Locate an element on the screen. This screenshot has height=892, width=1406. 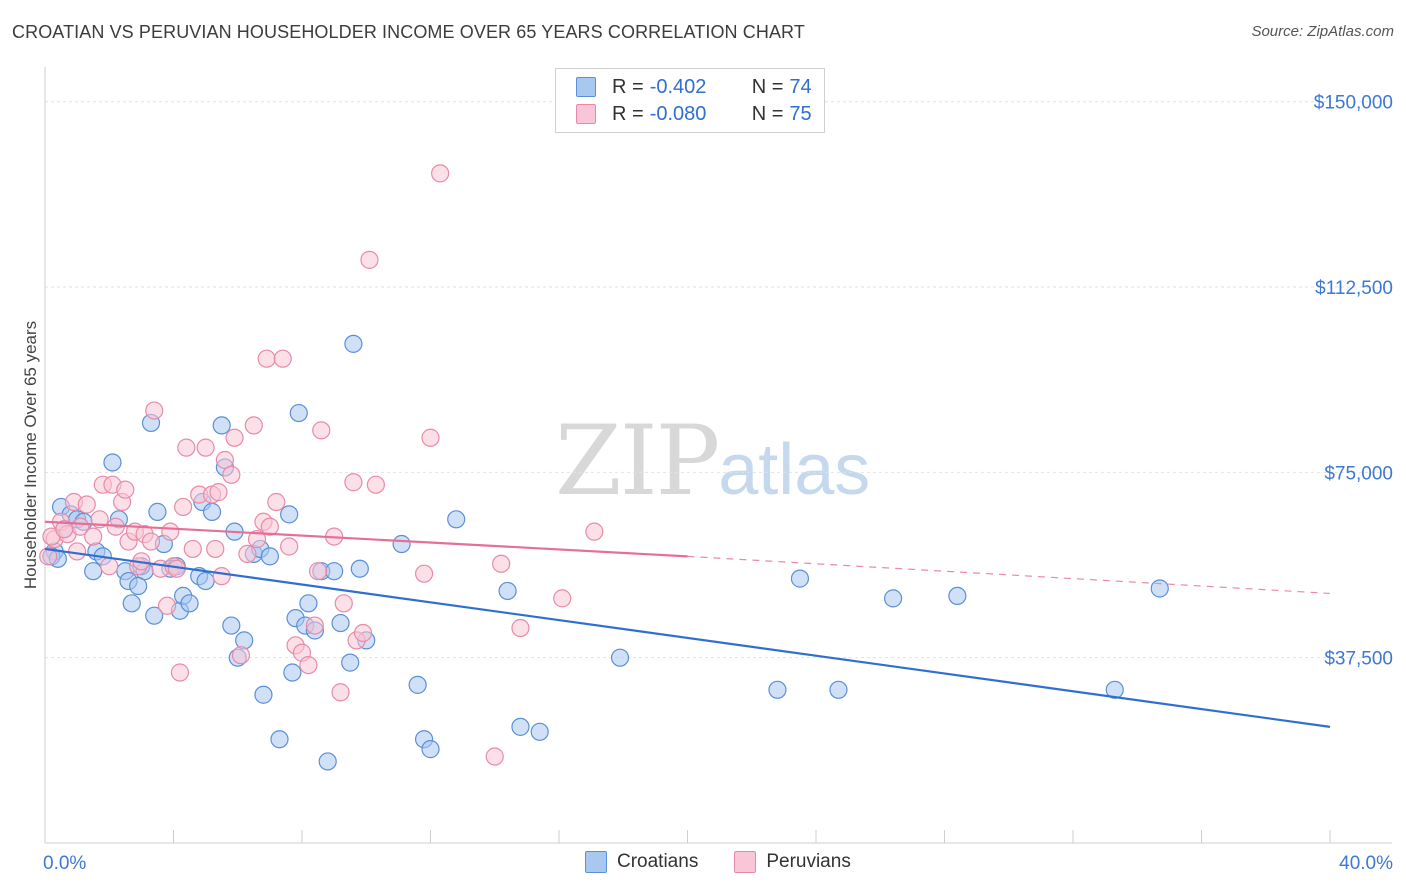
correlation-legend: R = -0.402 N = 74 R = -0.080 N = 75 is located at coordinates (690, 100).